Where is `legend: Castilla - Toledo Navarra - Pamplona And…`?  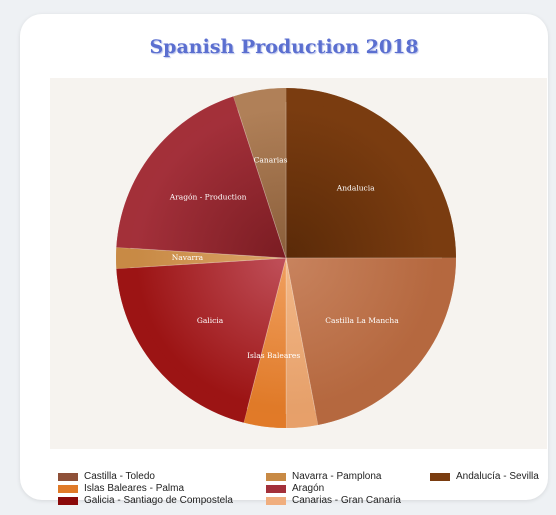 legend: Castilla - Toledo Navarra - Pamplona And… is located at coordinates (307, 493).